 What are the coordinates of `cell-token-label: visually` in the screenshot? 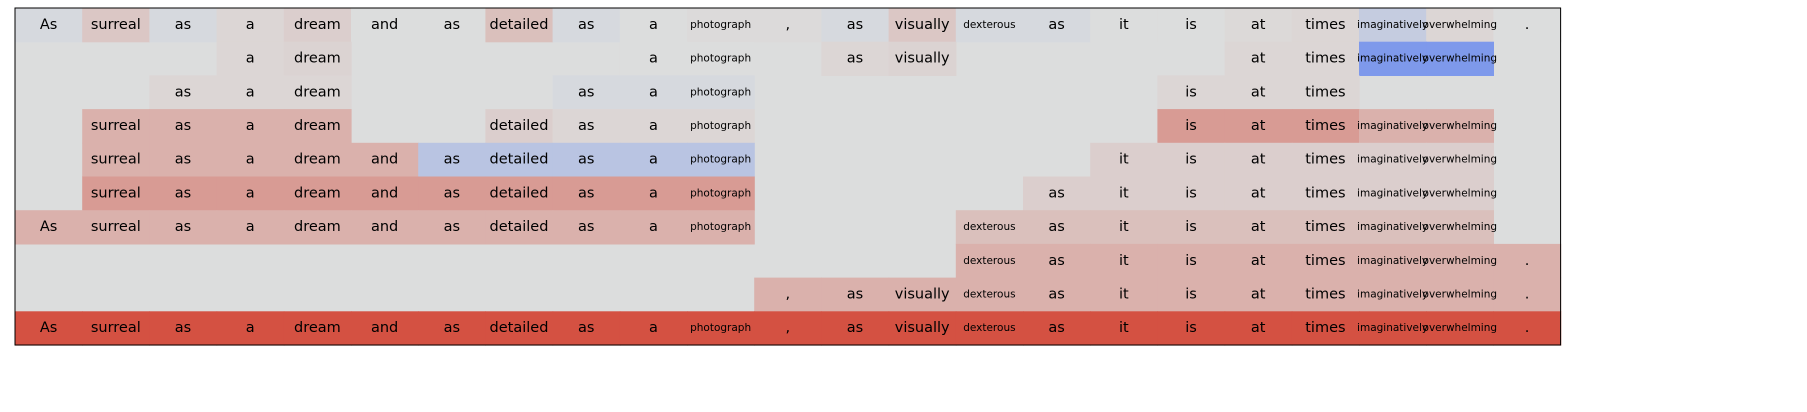 It's located at (922, 25).